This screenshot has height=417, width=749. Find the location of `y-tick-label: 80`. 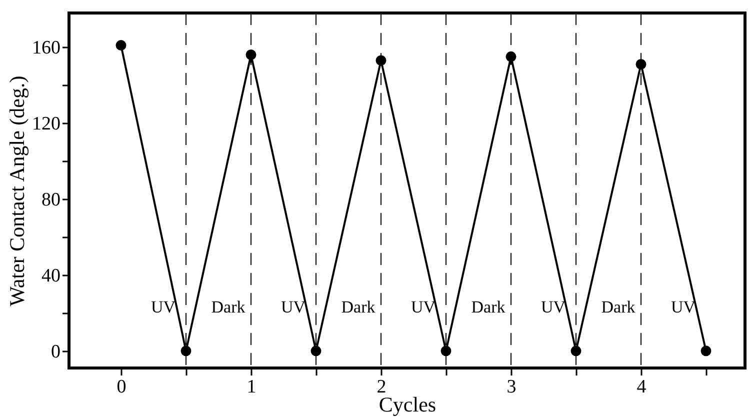

y-tick-label: 80 is located at coordinates (51, 200).